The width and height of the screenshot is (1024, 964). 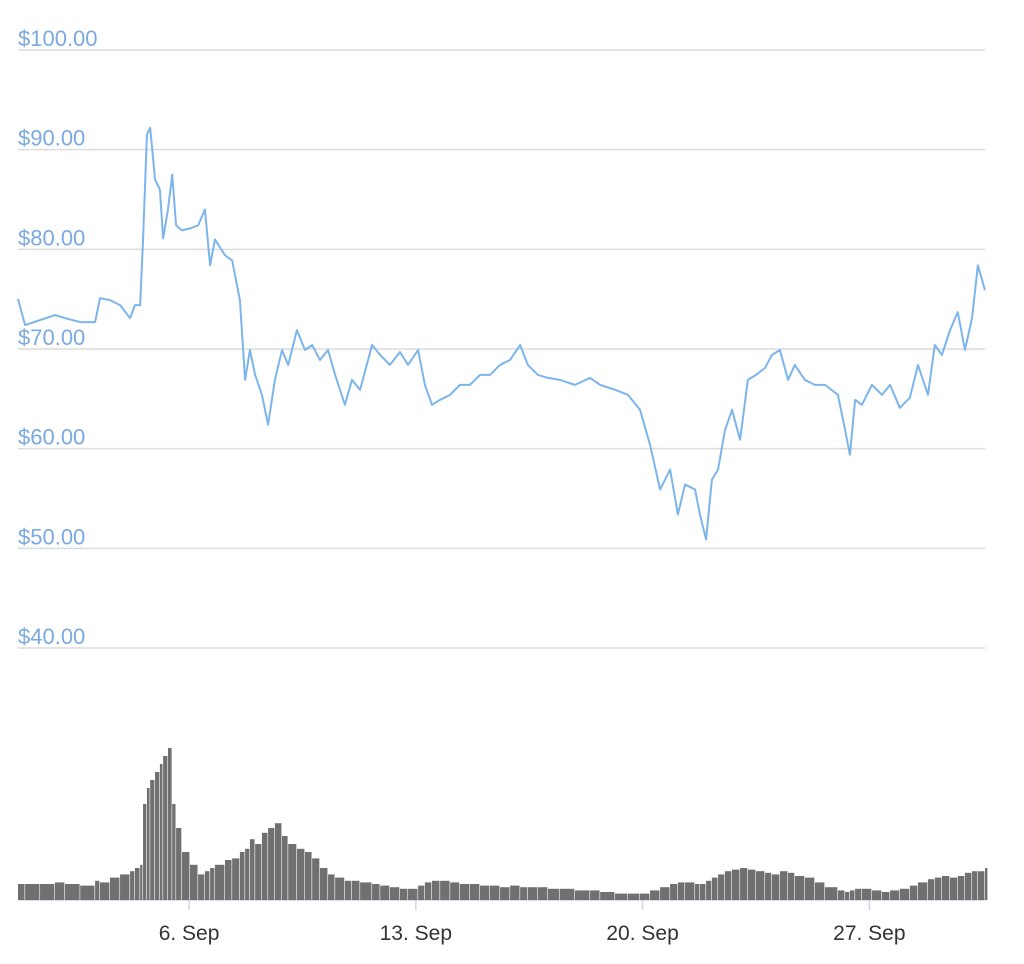 I want to click on x-tick-label: 27. Sep, so click(x=869, y=933).